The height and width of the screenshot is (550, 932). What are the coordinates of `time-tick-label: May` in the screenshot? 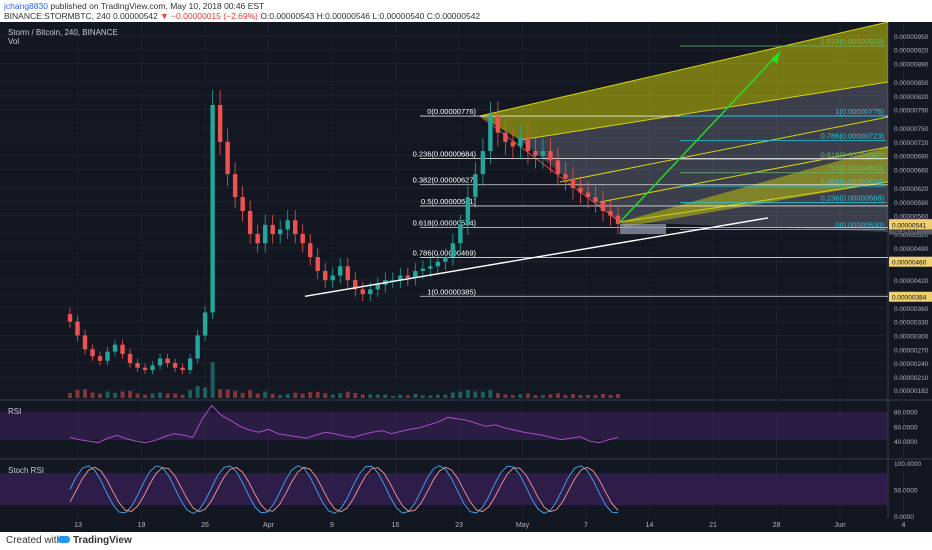 It's located at (523, 525).